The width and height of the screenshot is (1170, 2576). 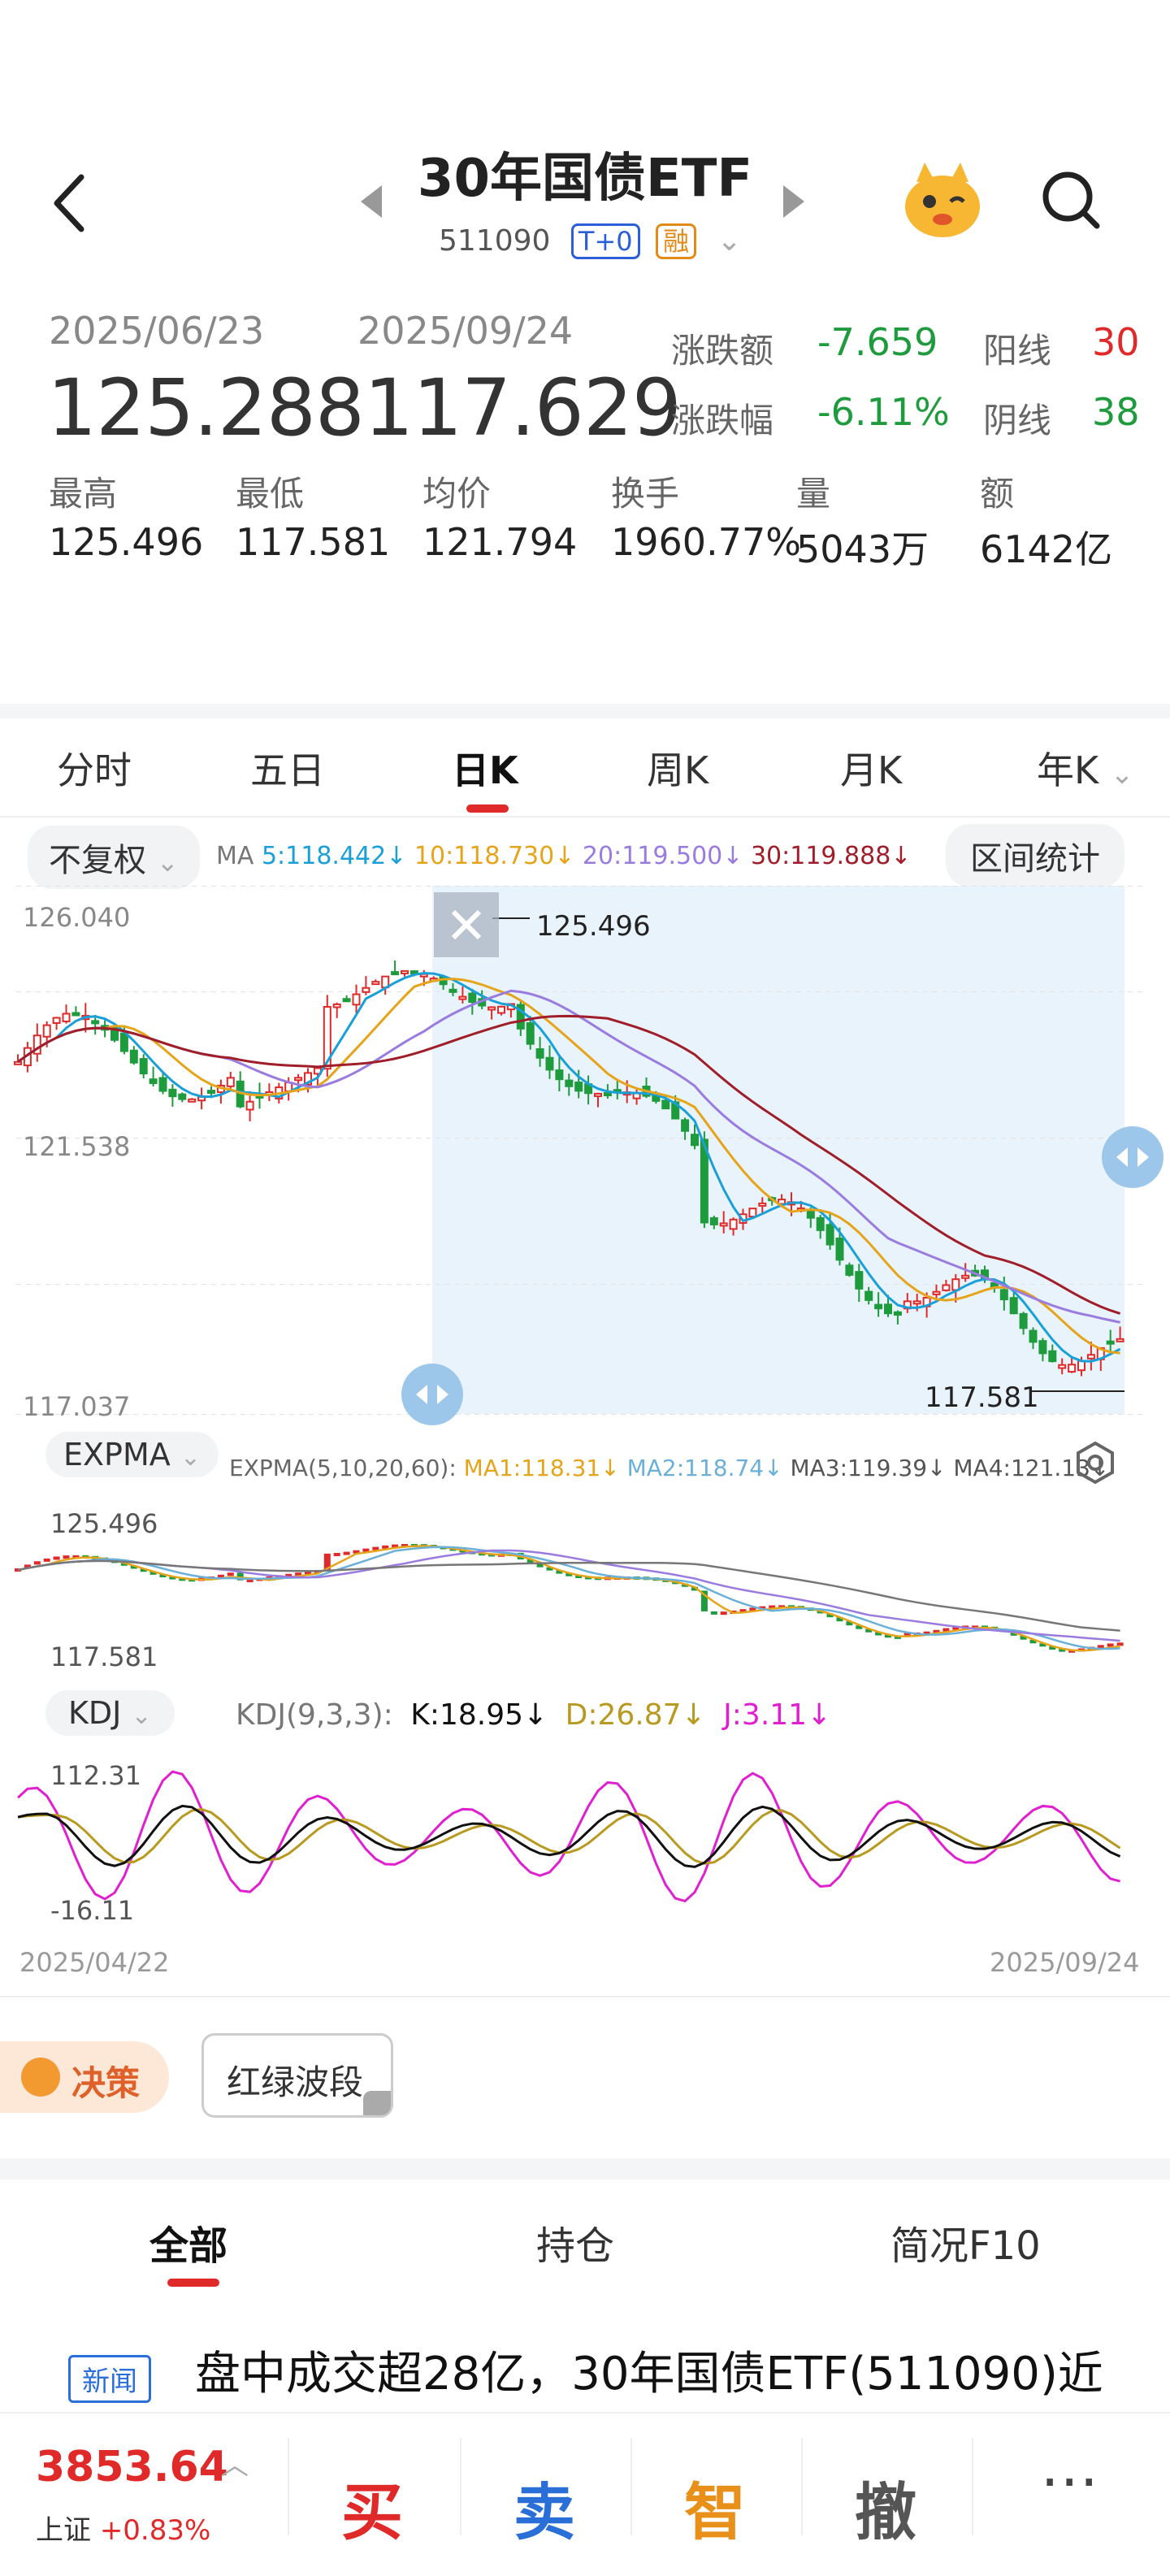 What do you see at coordinates (64, 2531) in the screenshot?
I see `index-name: 上证` at bounding box center [64, 2531].